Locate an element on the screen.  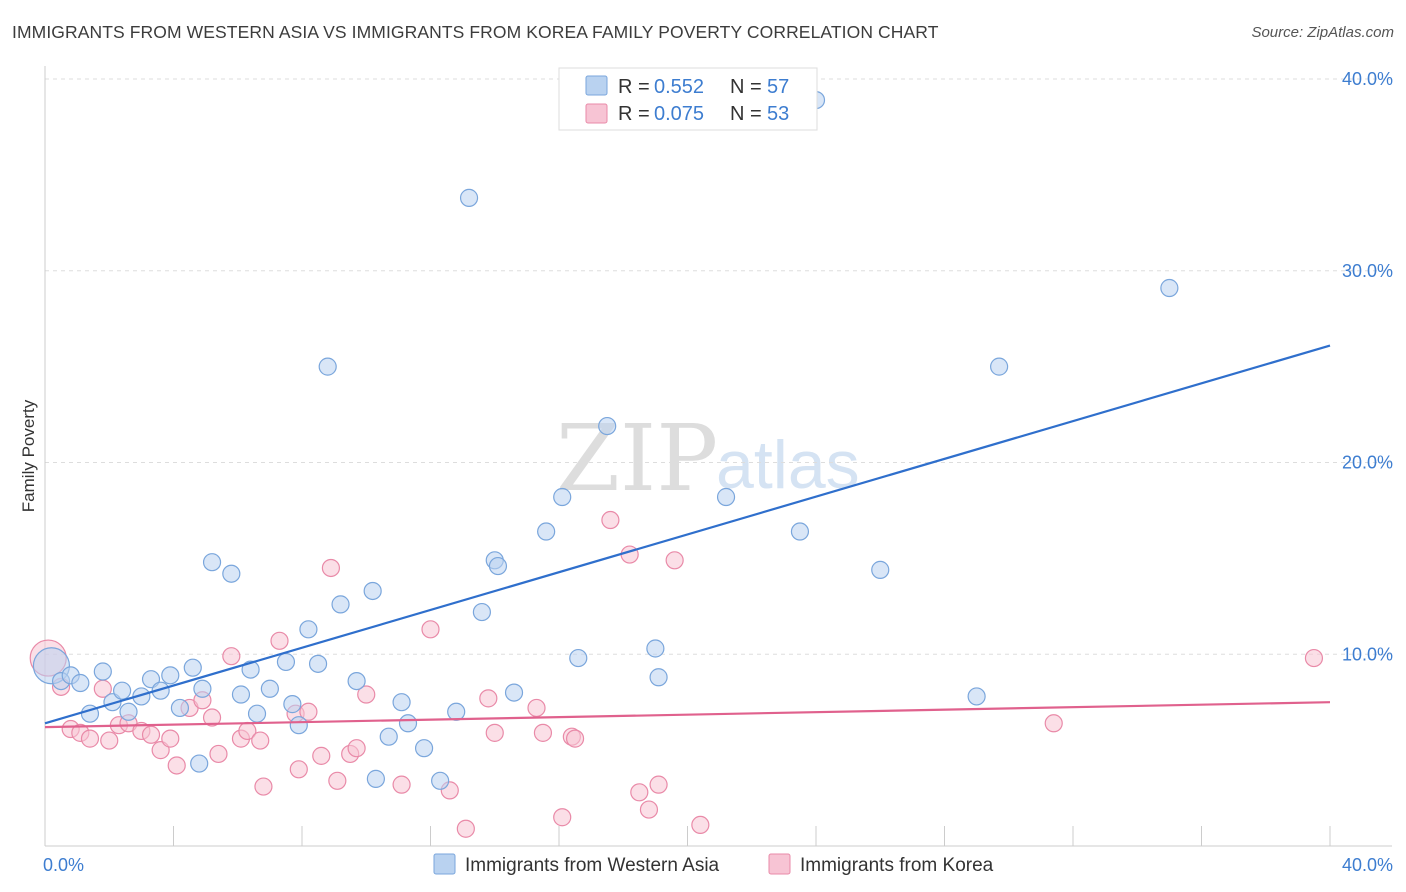
legend-r-value: 0.552 is located at coordinates (679, 87).